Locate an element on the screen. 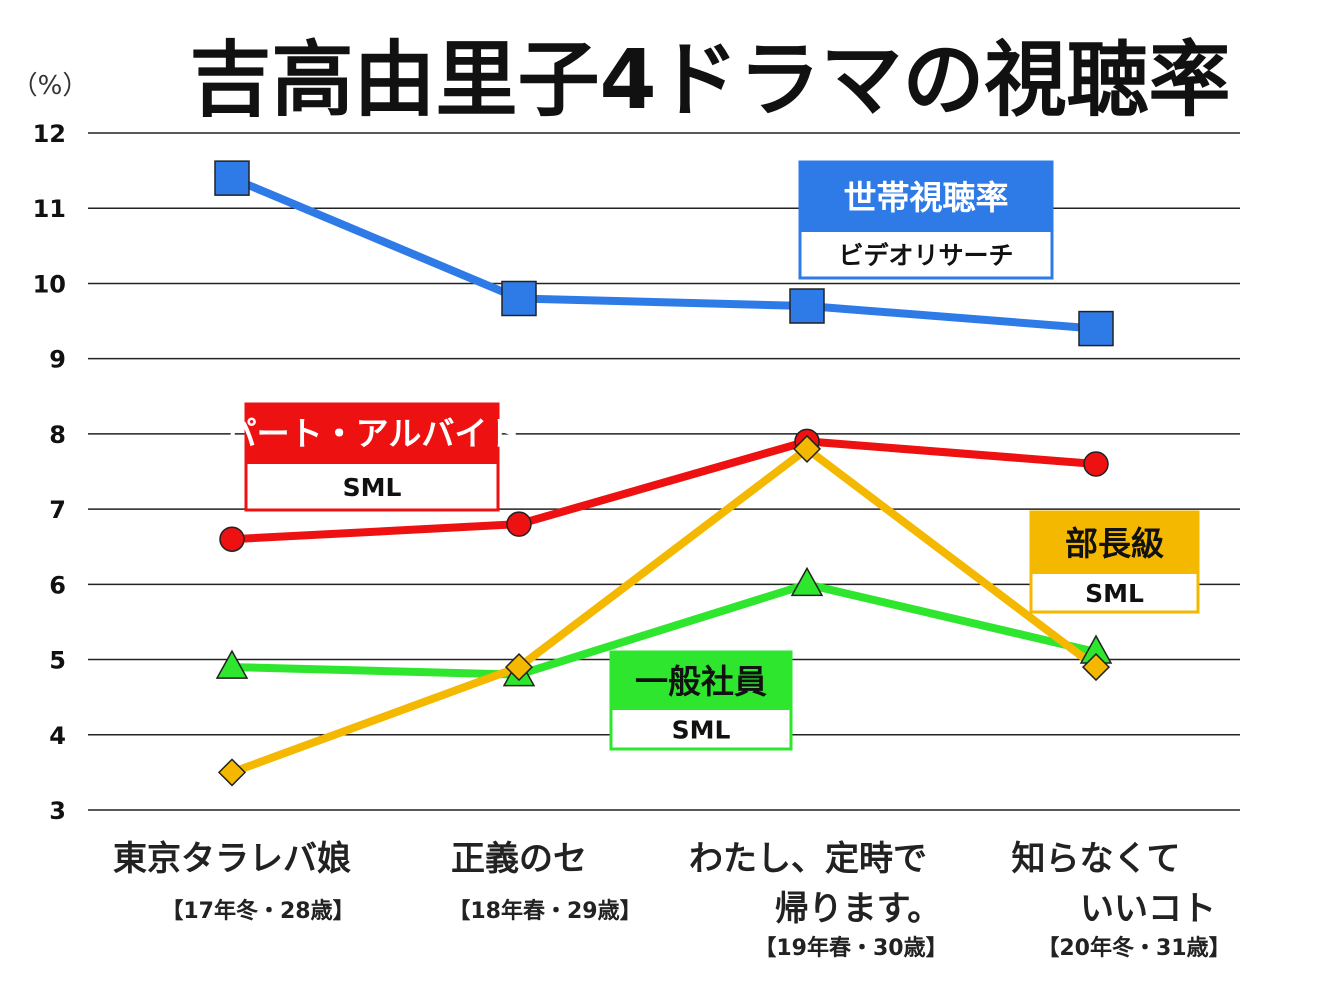 This screenshot has height=996, width=1328. series-name: 世帯視聴率 is located at coordinates (926, 197).